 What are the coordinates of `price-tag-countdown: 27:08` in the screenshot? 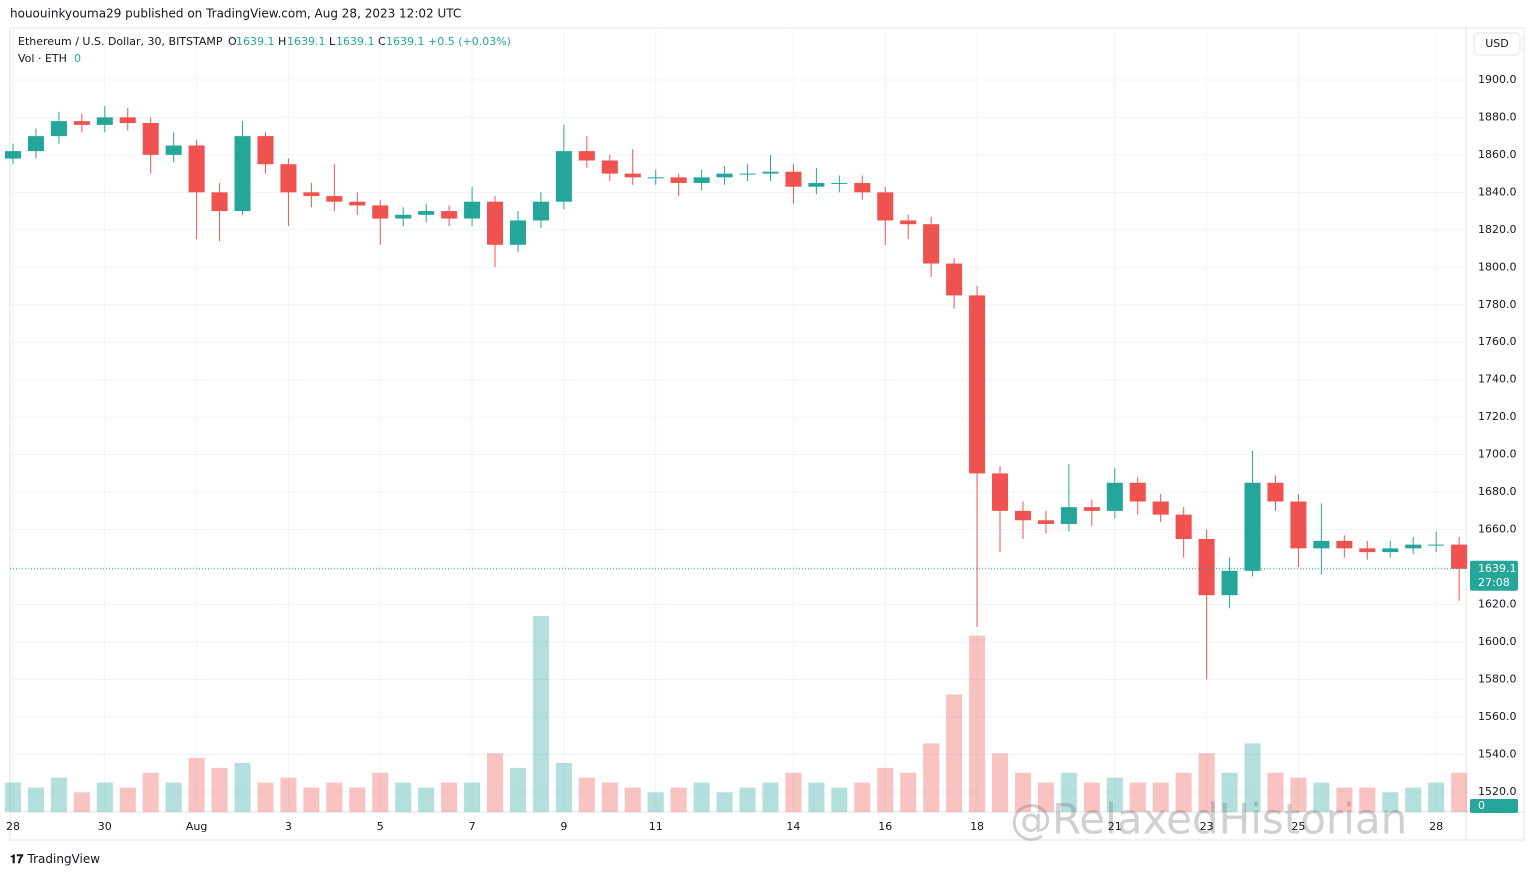 It's located at (1494, 582).